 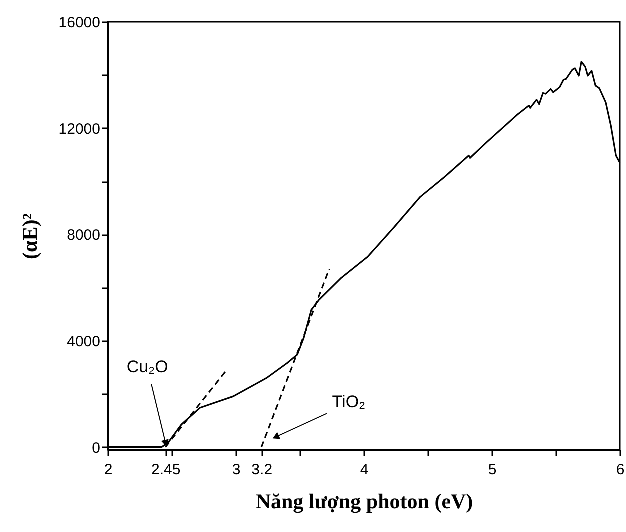 I want to click on y-tick-label: 8000, so click(x=83, y=235).